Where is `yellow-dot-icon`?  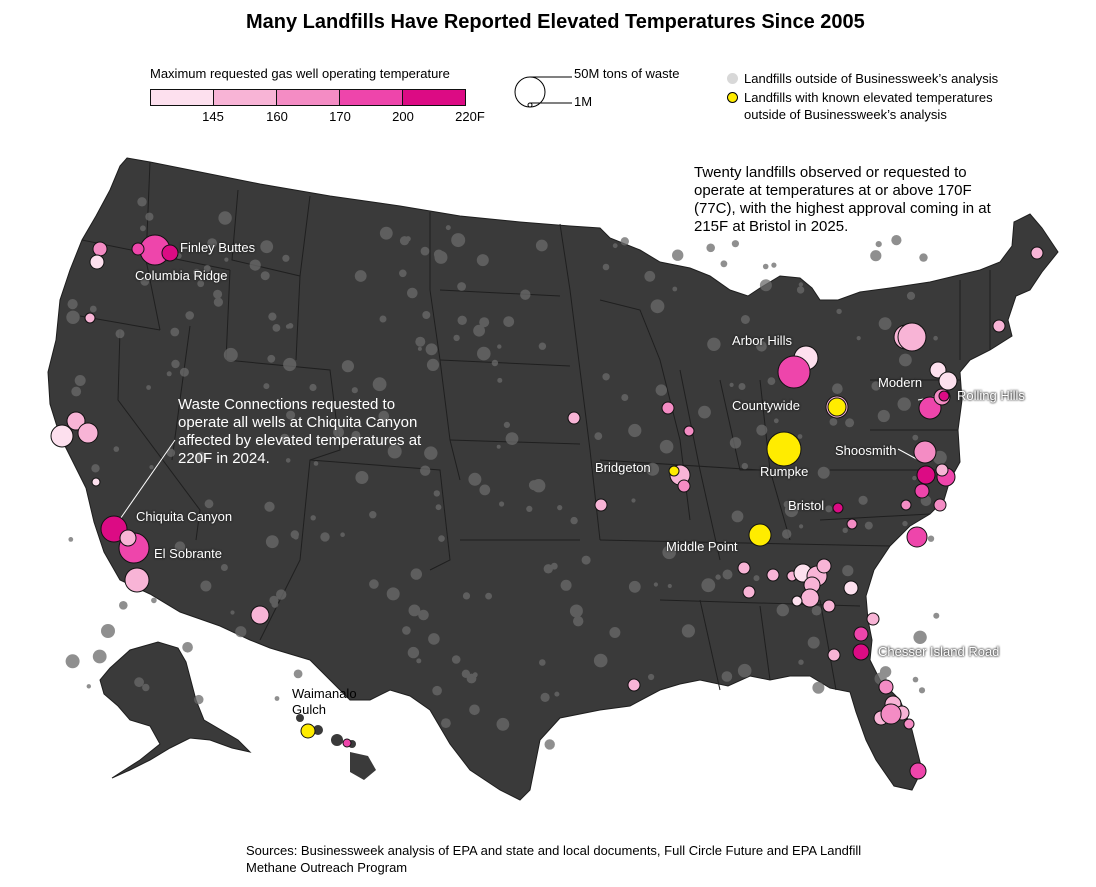 yellow-dot-icon is located at coordinates (732, 97).